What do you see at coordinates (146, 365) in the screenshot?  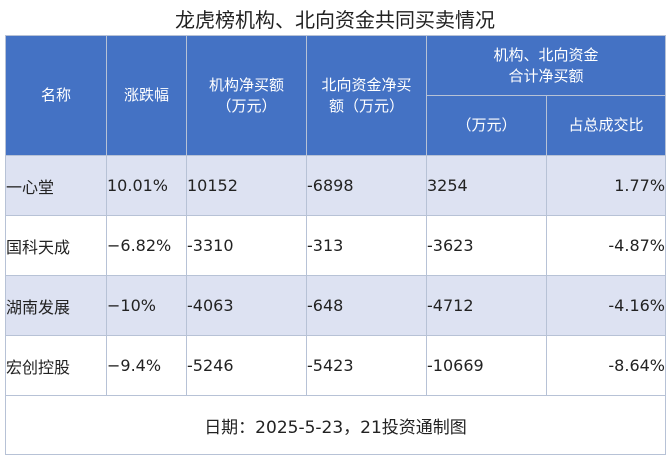 I see `cell-change: −9.4%` at bounding box center [146, 365].